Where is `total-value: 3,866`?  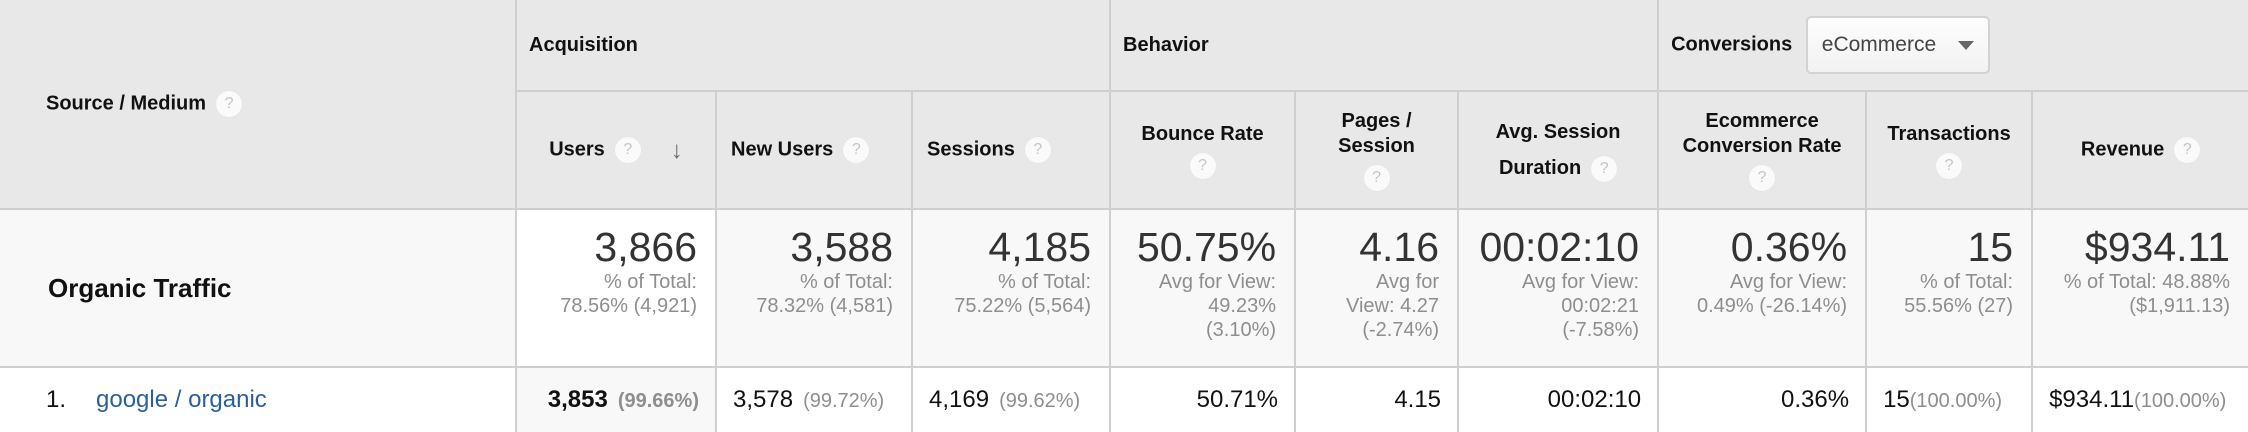
total-value: 3,866 is located at coordinates (645, 247).